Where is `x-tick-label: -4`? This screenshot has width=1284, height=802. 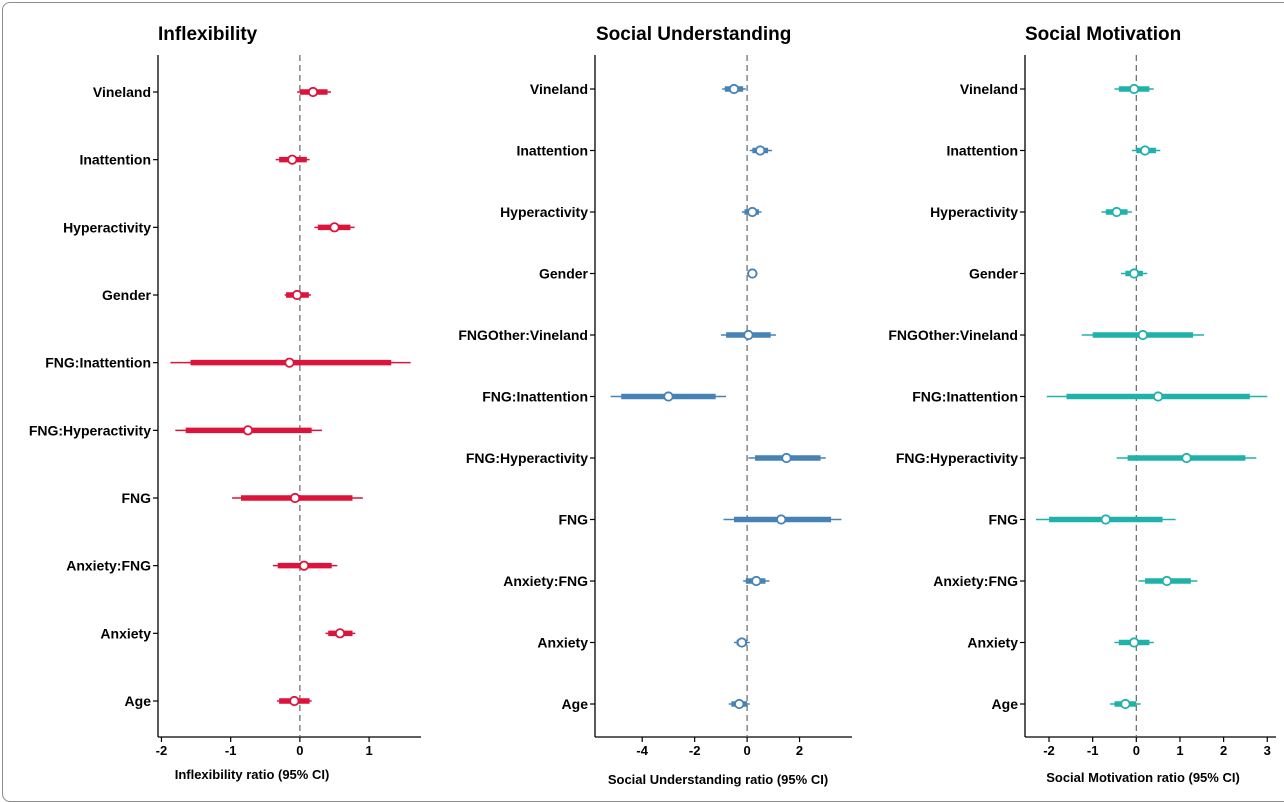 x-tick-label: -4 is located at coordinates (642, 750).